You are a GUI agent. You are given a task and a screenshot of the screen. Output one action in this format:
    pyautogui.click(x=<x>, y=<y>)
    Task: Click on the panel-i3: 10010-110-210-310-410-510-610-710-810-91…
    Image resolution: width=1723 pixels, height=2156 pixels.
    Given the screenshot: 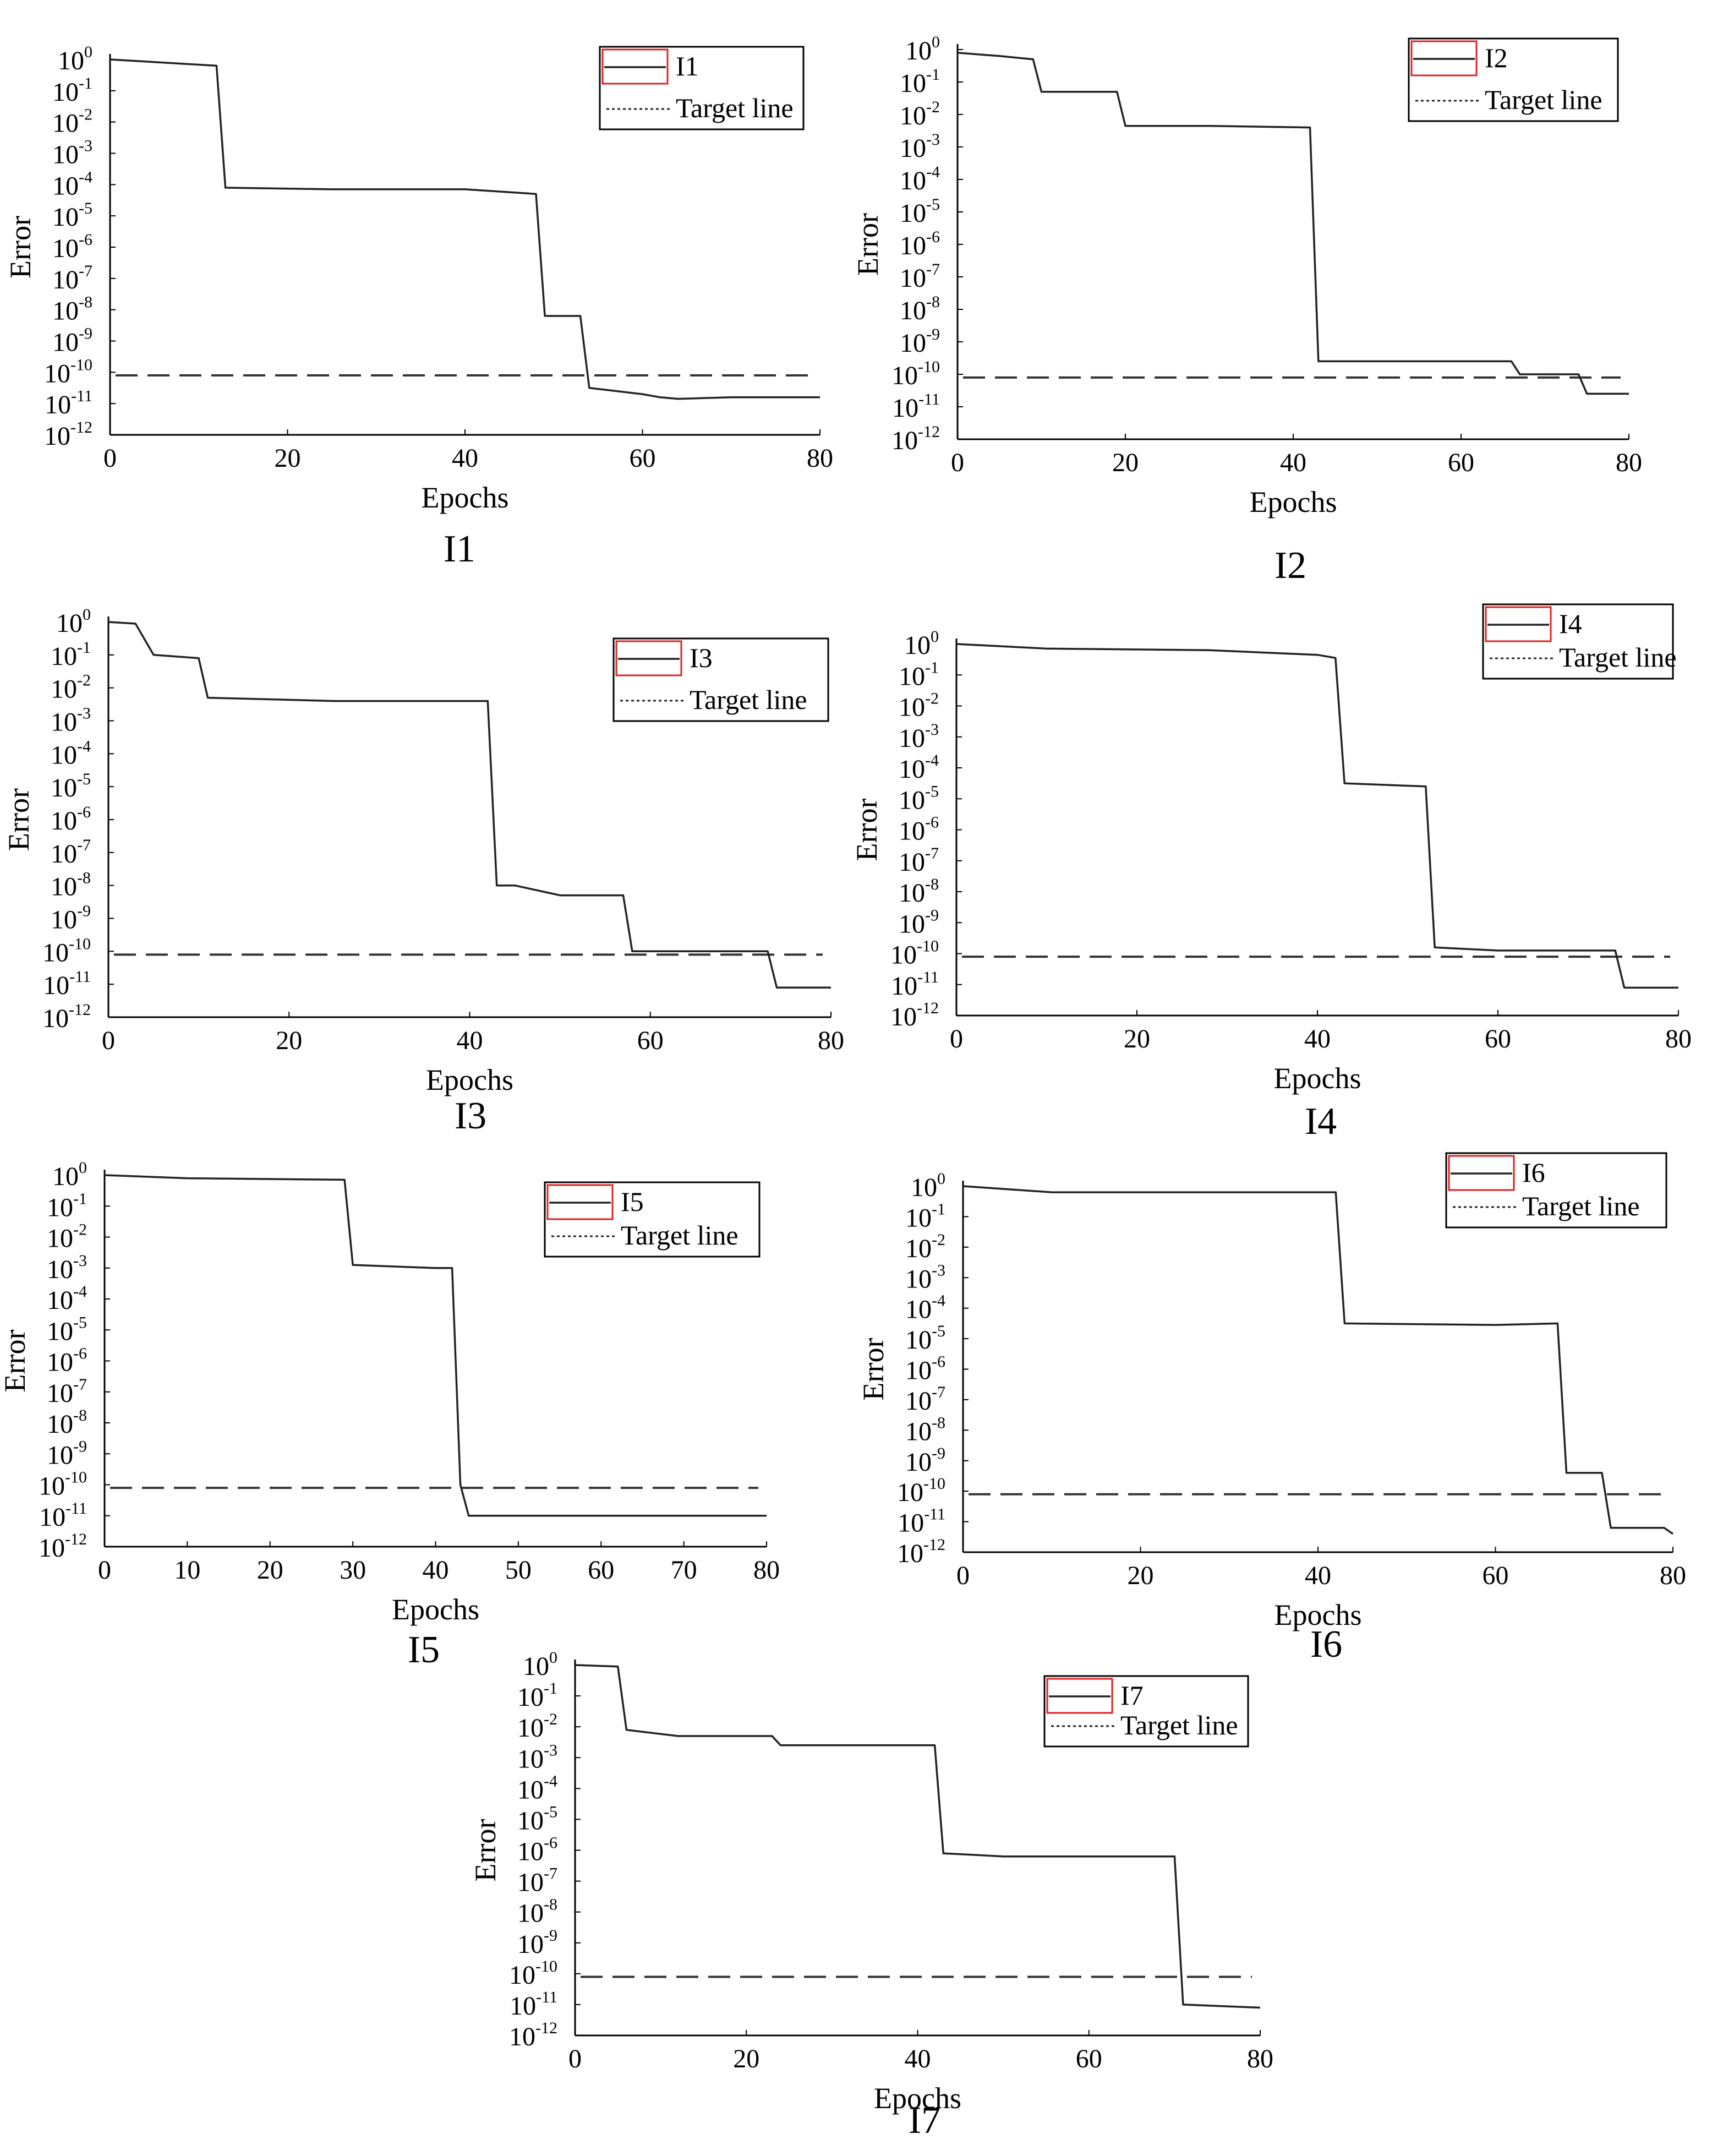 What is the action you would take?
    pyautogui.click(x=423, y=871)
    